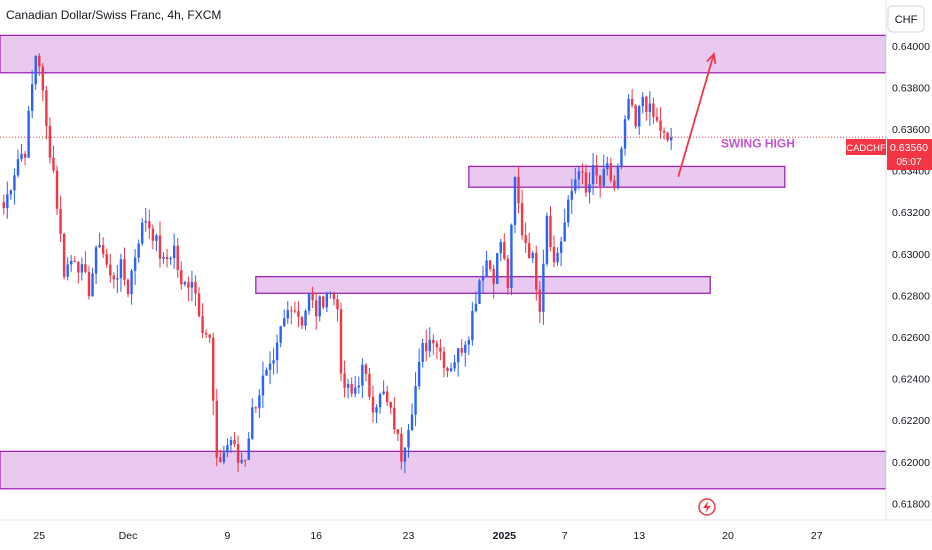  What do you see at coordinates (911, 255) in the screenshot?
I see `price-tick-label: 0.63000` at bounding box center [911, 255].